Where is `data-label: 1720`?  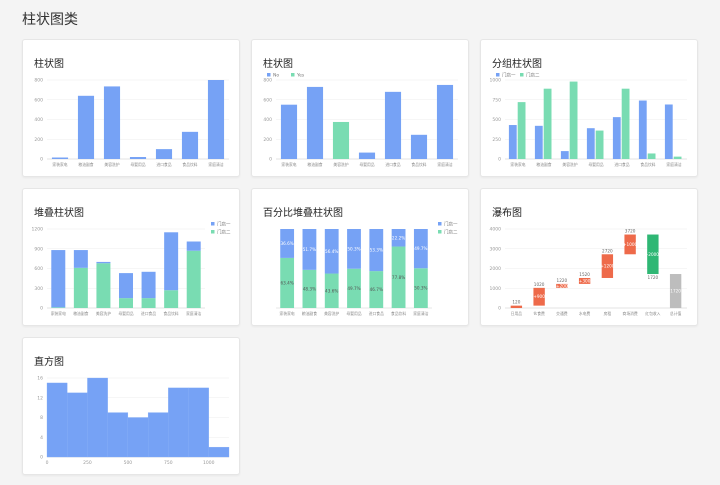
data-label: 1720 is located at coordinates (653, 277).